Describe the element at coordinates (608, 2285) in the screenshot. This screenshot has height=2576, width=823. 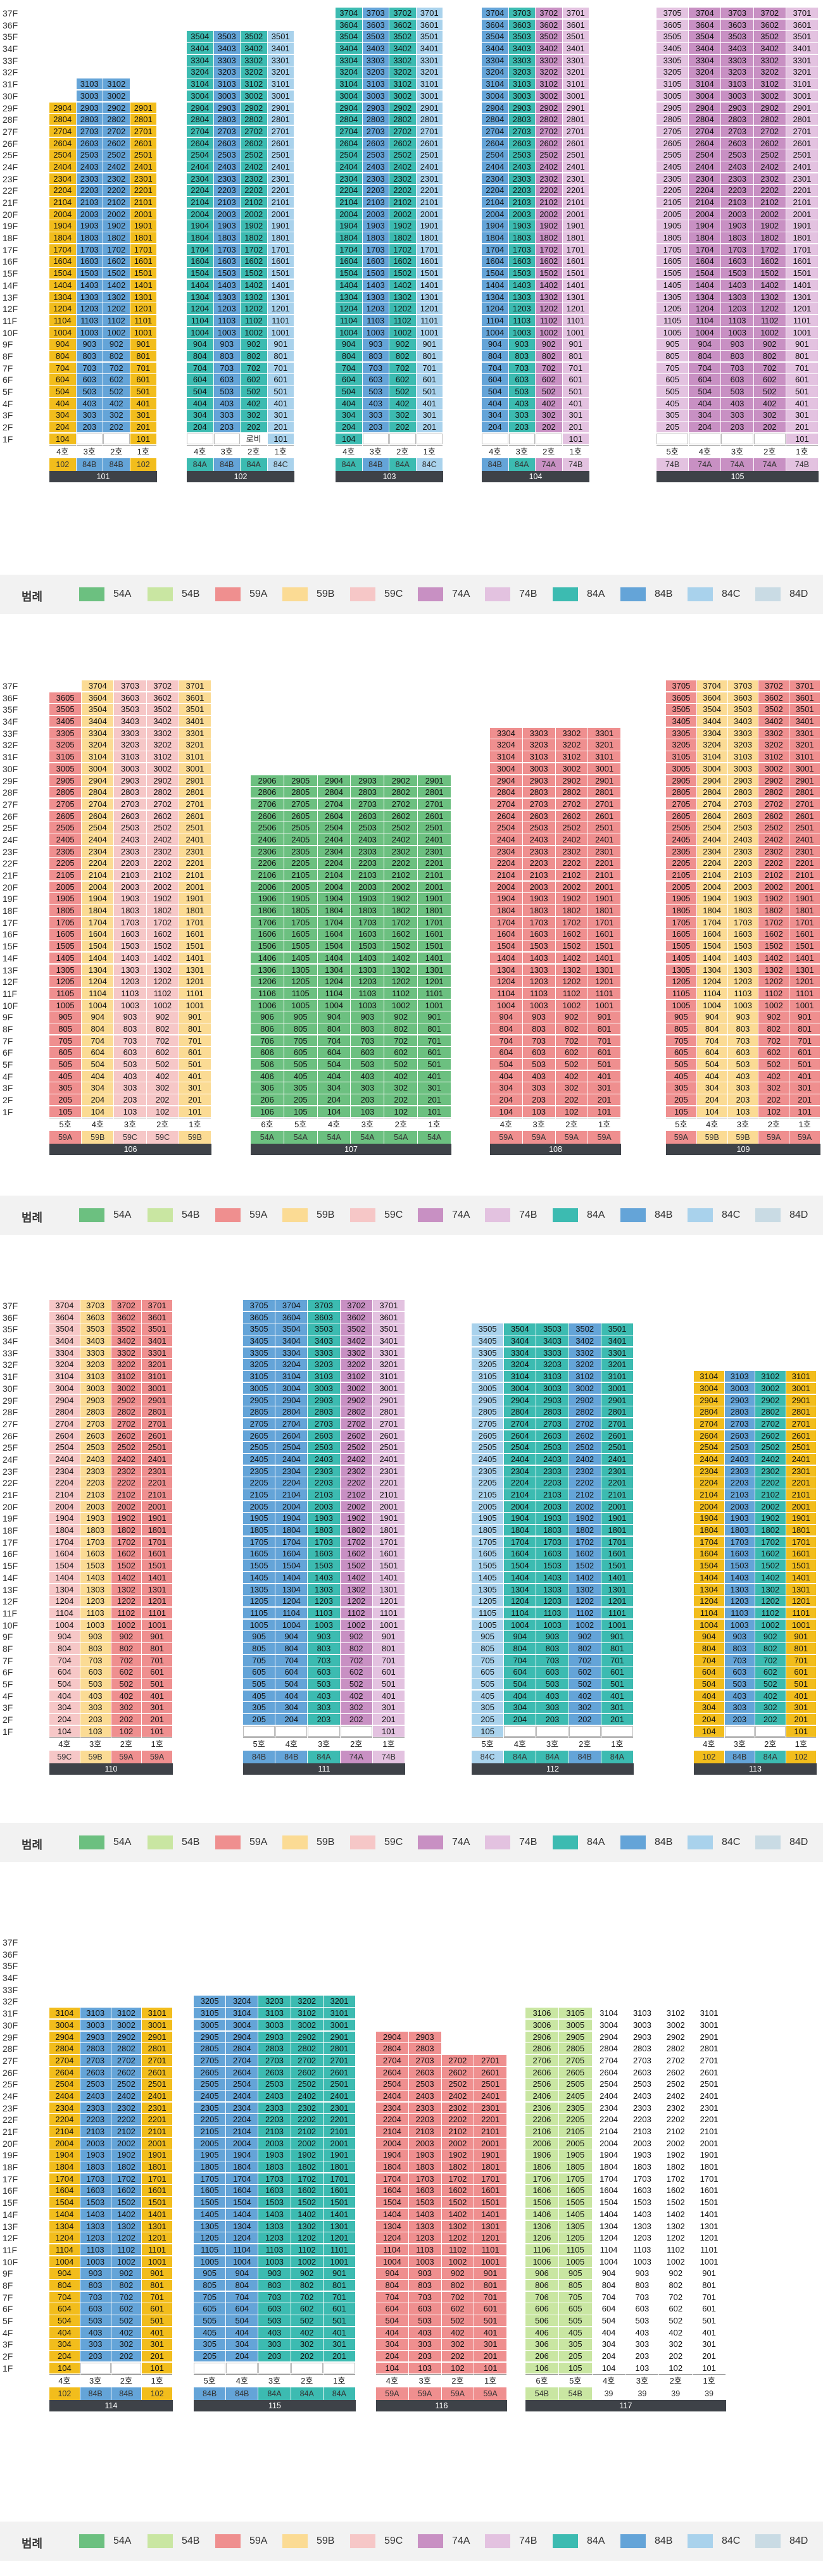
I see `unit-cell: 804` at that location.